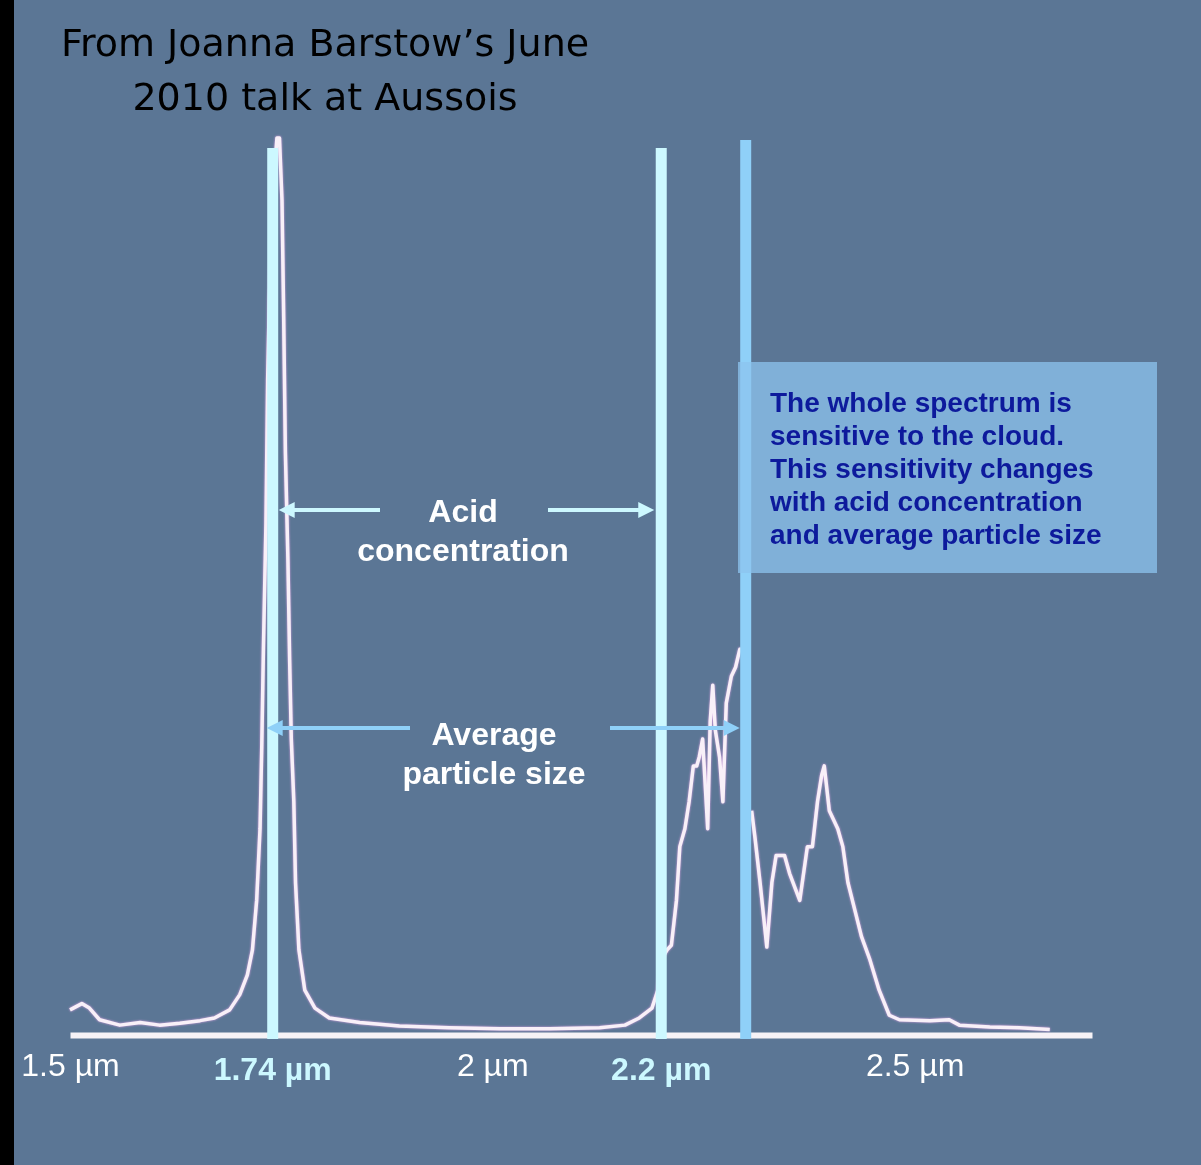 The height and width of the screenshot is (1165, 1201). What do you see at coordinates (494, 753) in the screenshot?
I see `annotation: Average particle size` at bounding box center [494, 753].